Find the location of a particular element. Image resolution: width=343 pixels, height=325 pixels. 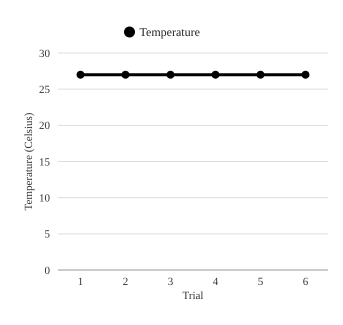

y-axis-title: Temperature (Celsius) is located at coordinates (29, 161).